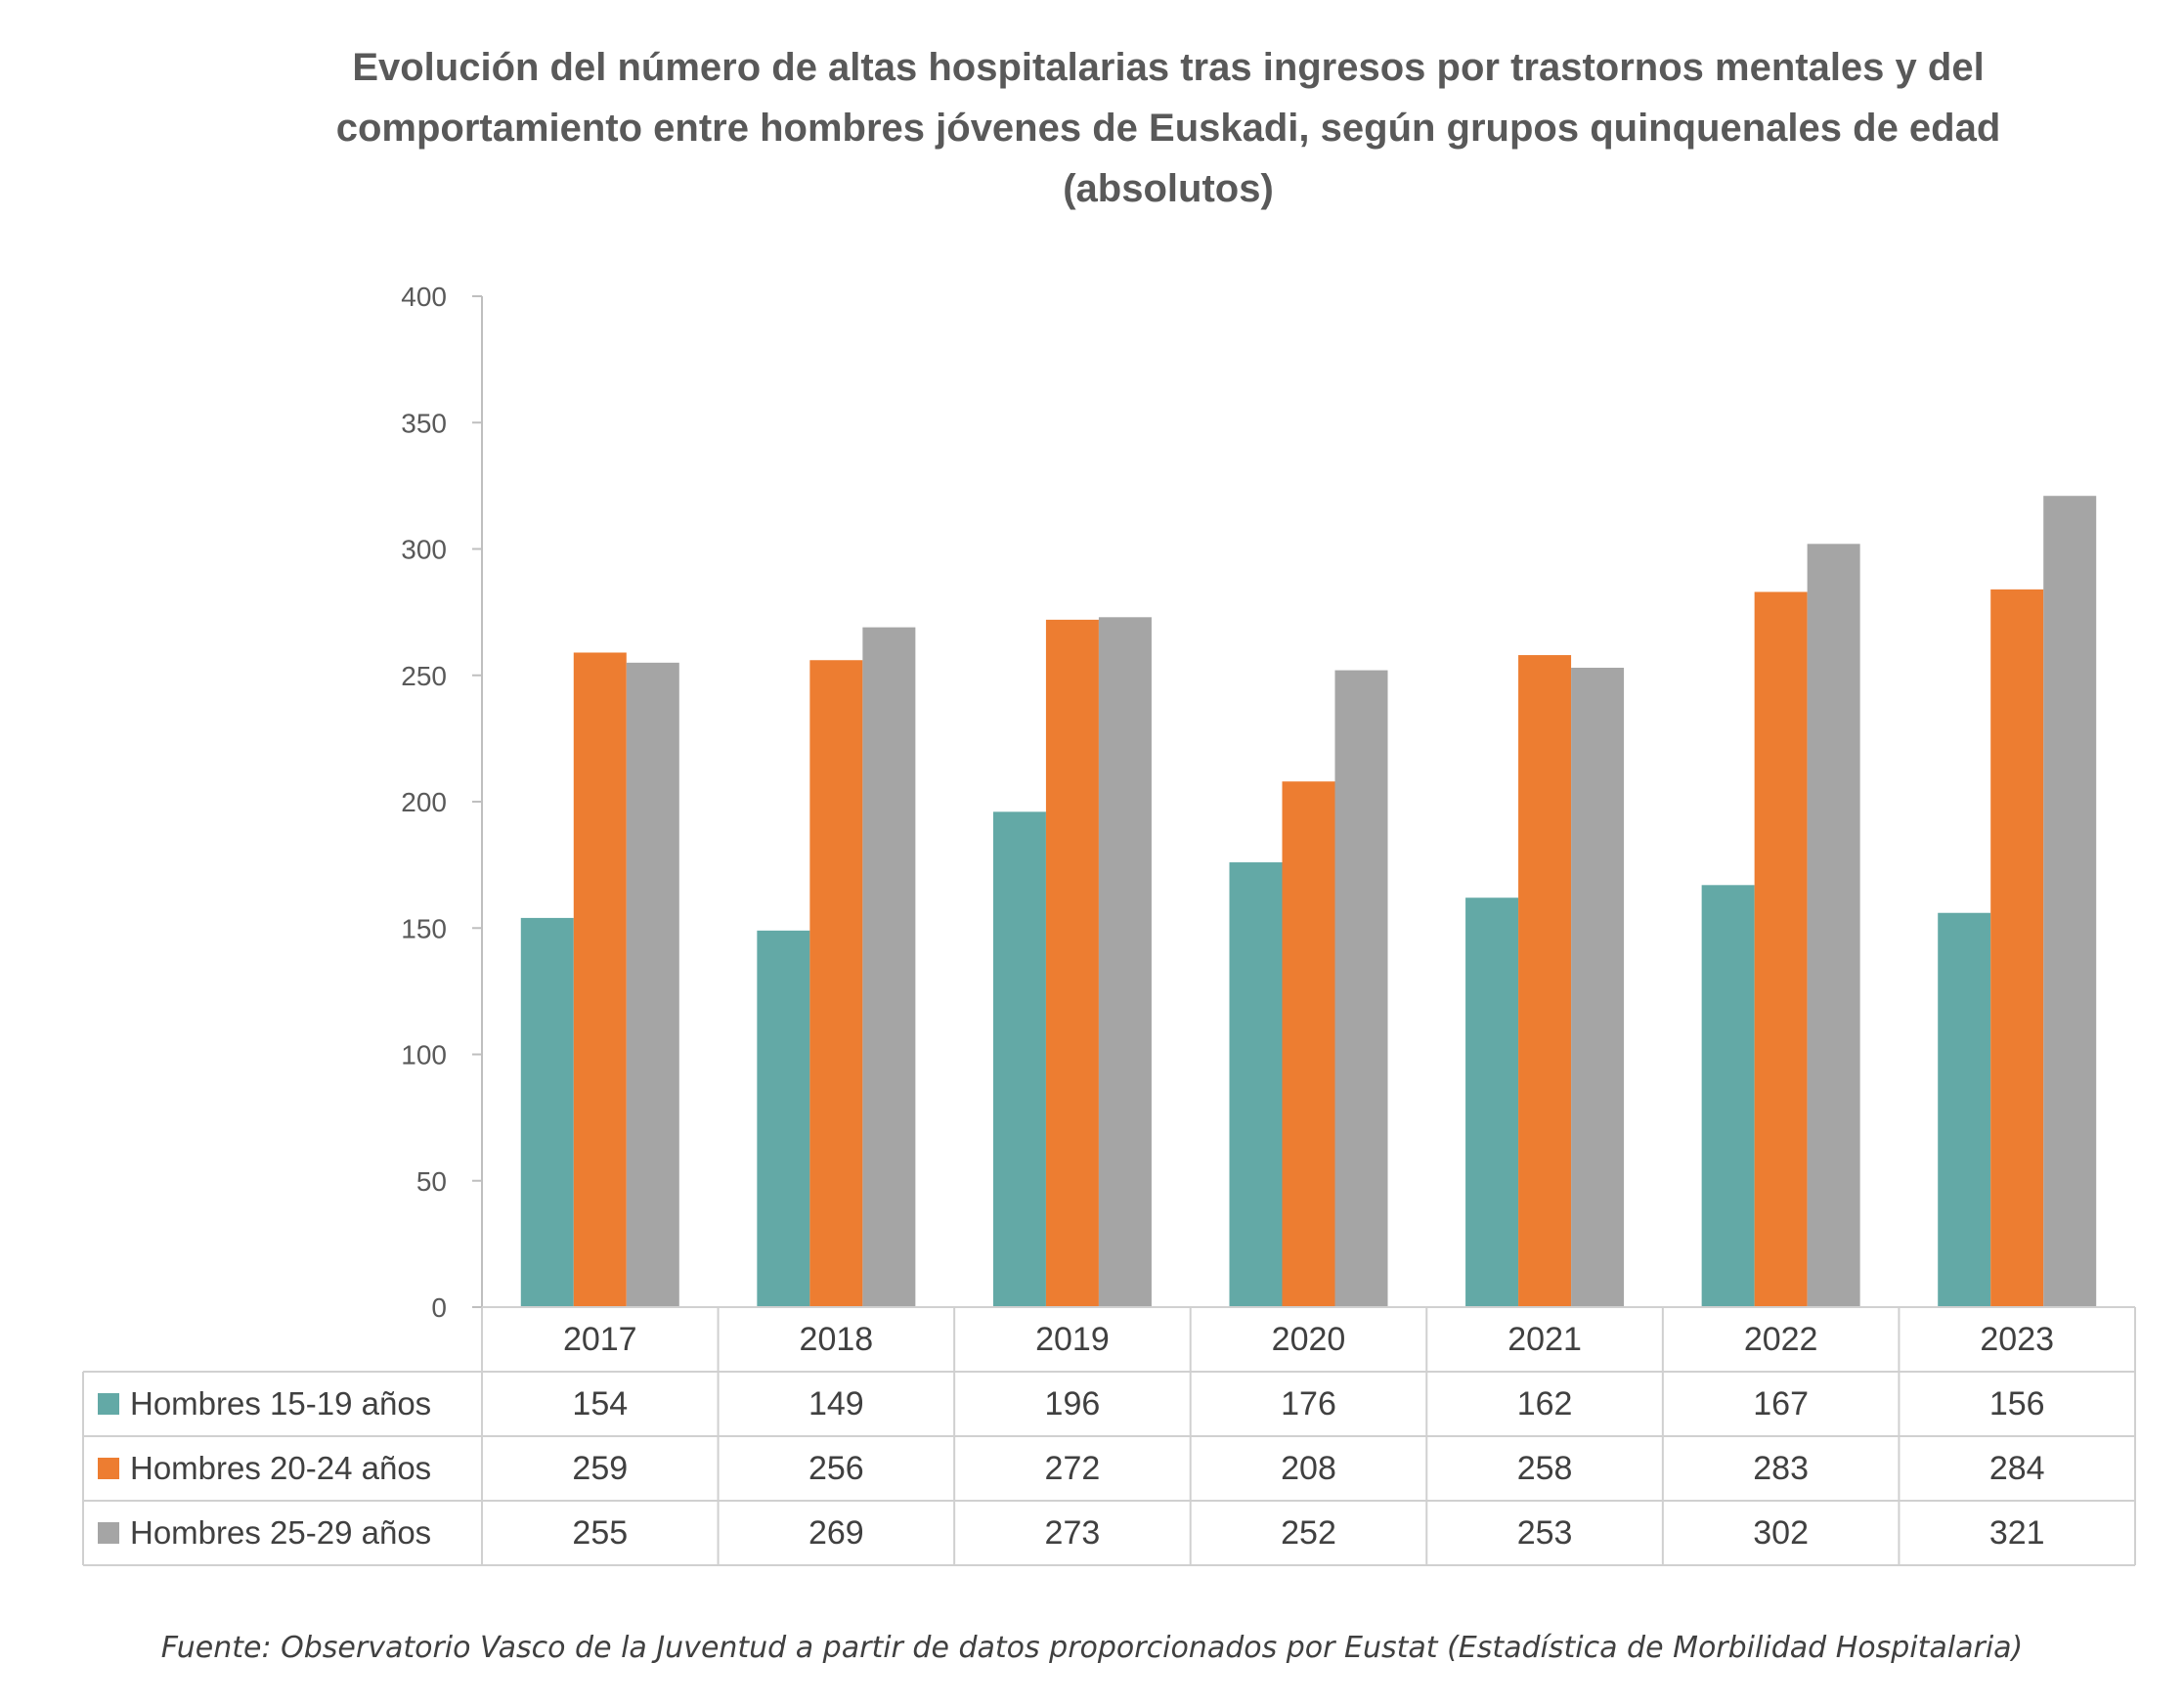 The image size is (2184, 1707). I want to click on data-label: 196, so click(1073, 1403).